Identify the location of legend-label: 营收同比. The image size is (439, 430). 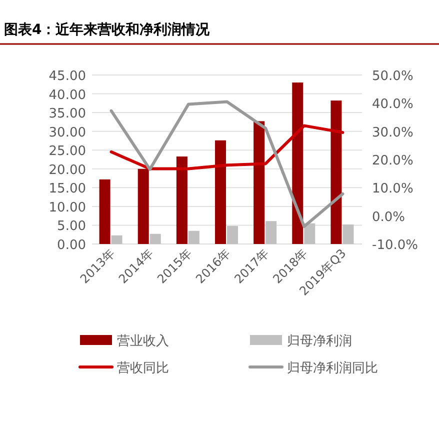
(143, 368).